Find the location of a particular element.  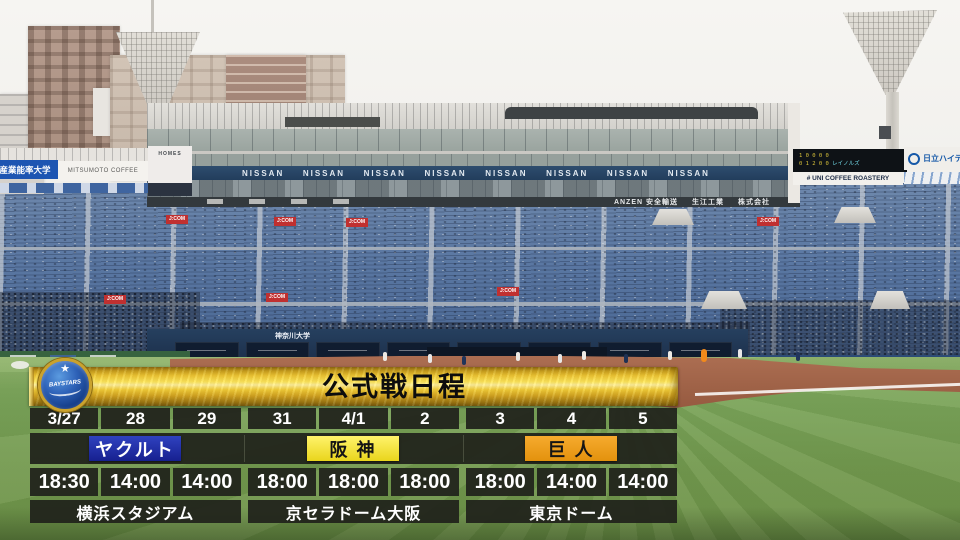

background-building is located at coordinates (103, 112).